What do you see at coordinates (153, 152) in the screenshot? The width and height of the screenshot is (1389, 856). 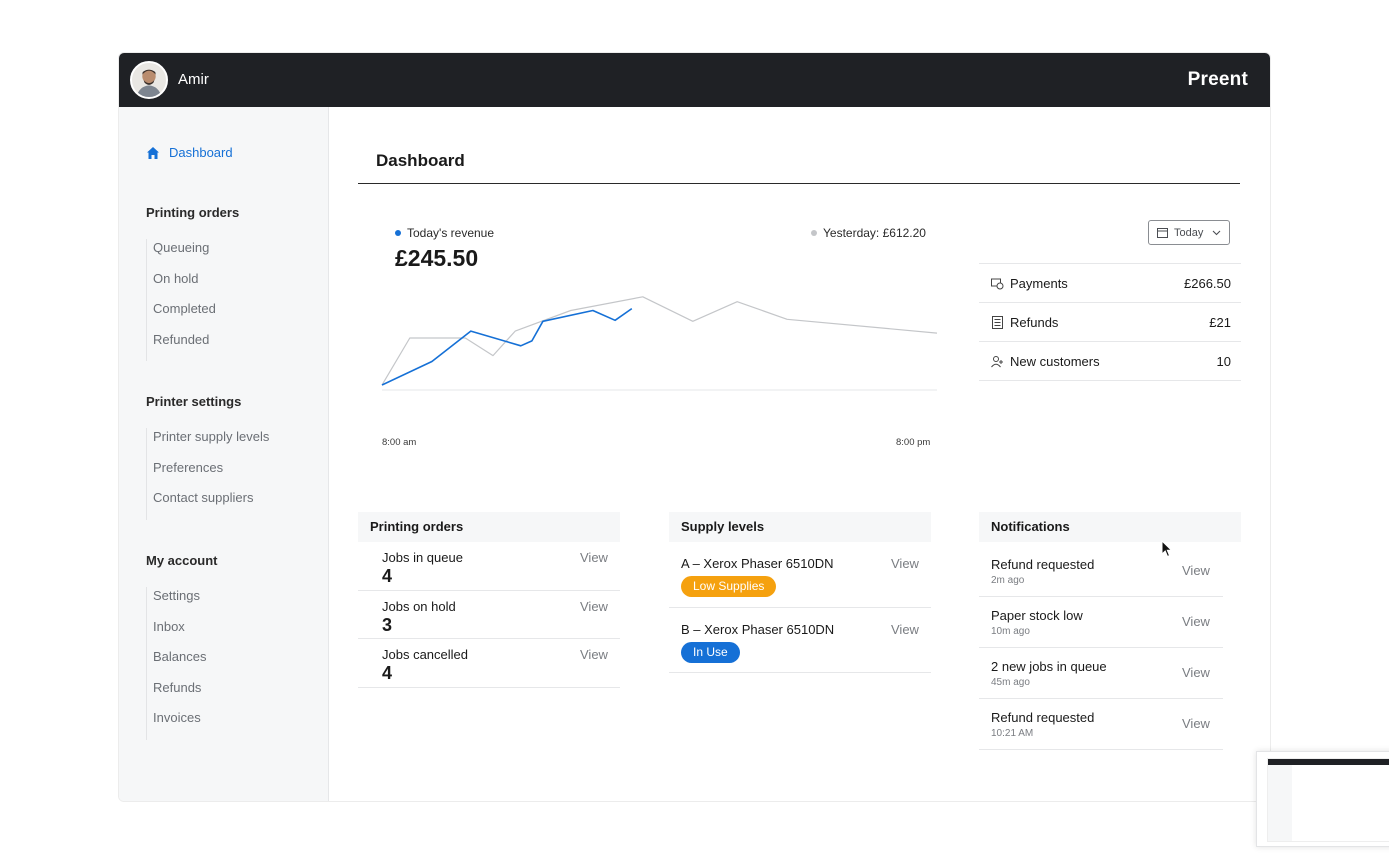 I see `home-icon` at bounding box center [153, 152].